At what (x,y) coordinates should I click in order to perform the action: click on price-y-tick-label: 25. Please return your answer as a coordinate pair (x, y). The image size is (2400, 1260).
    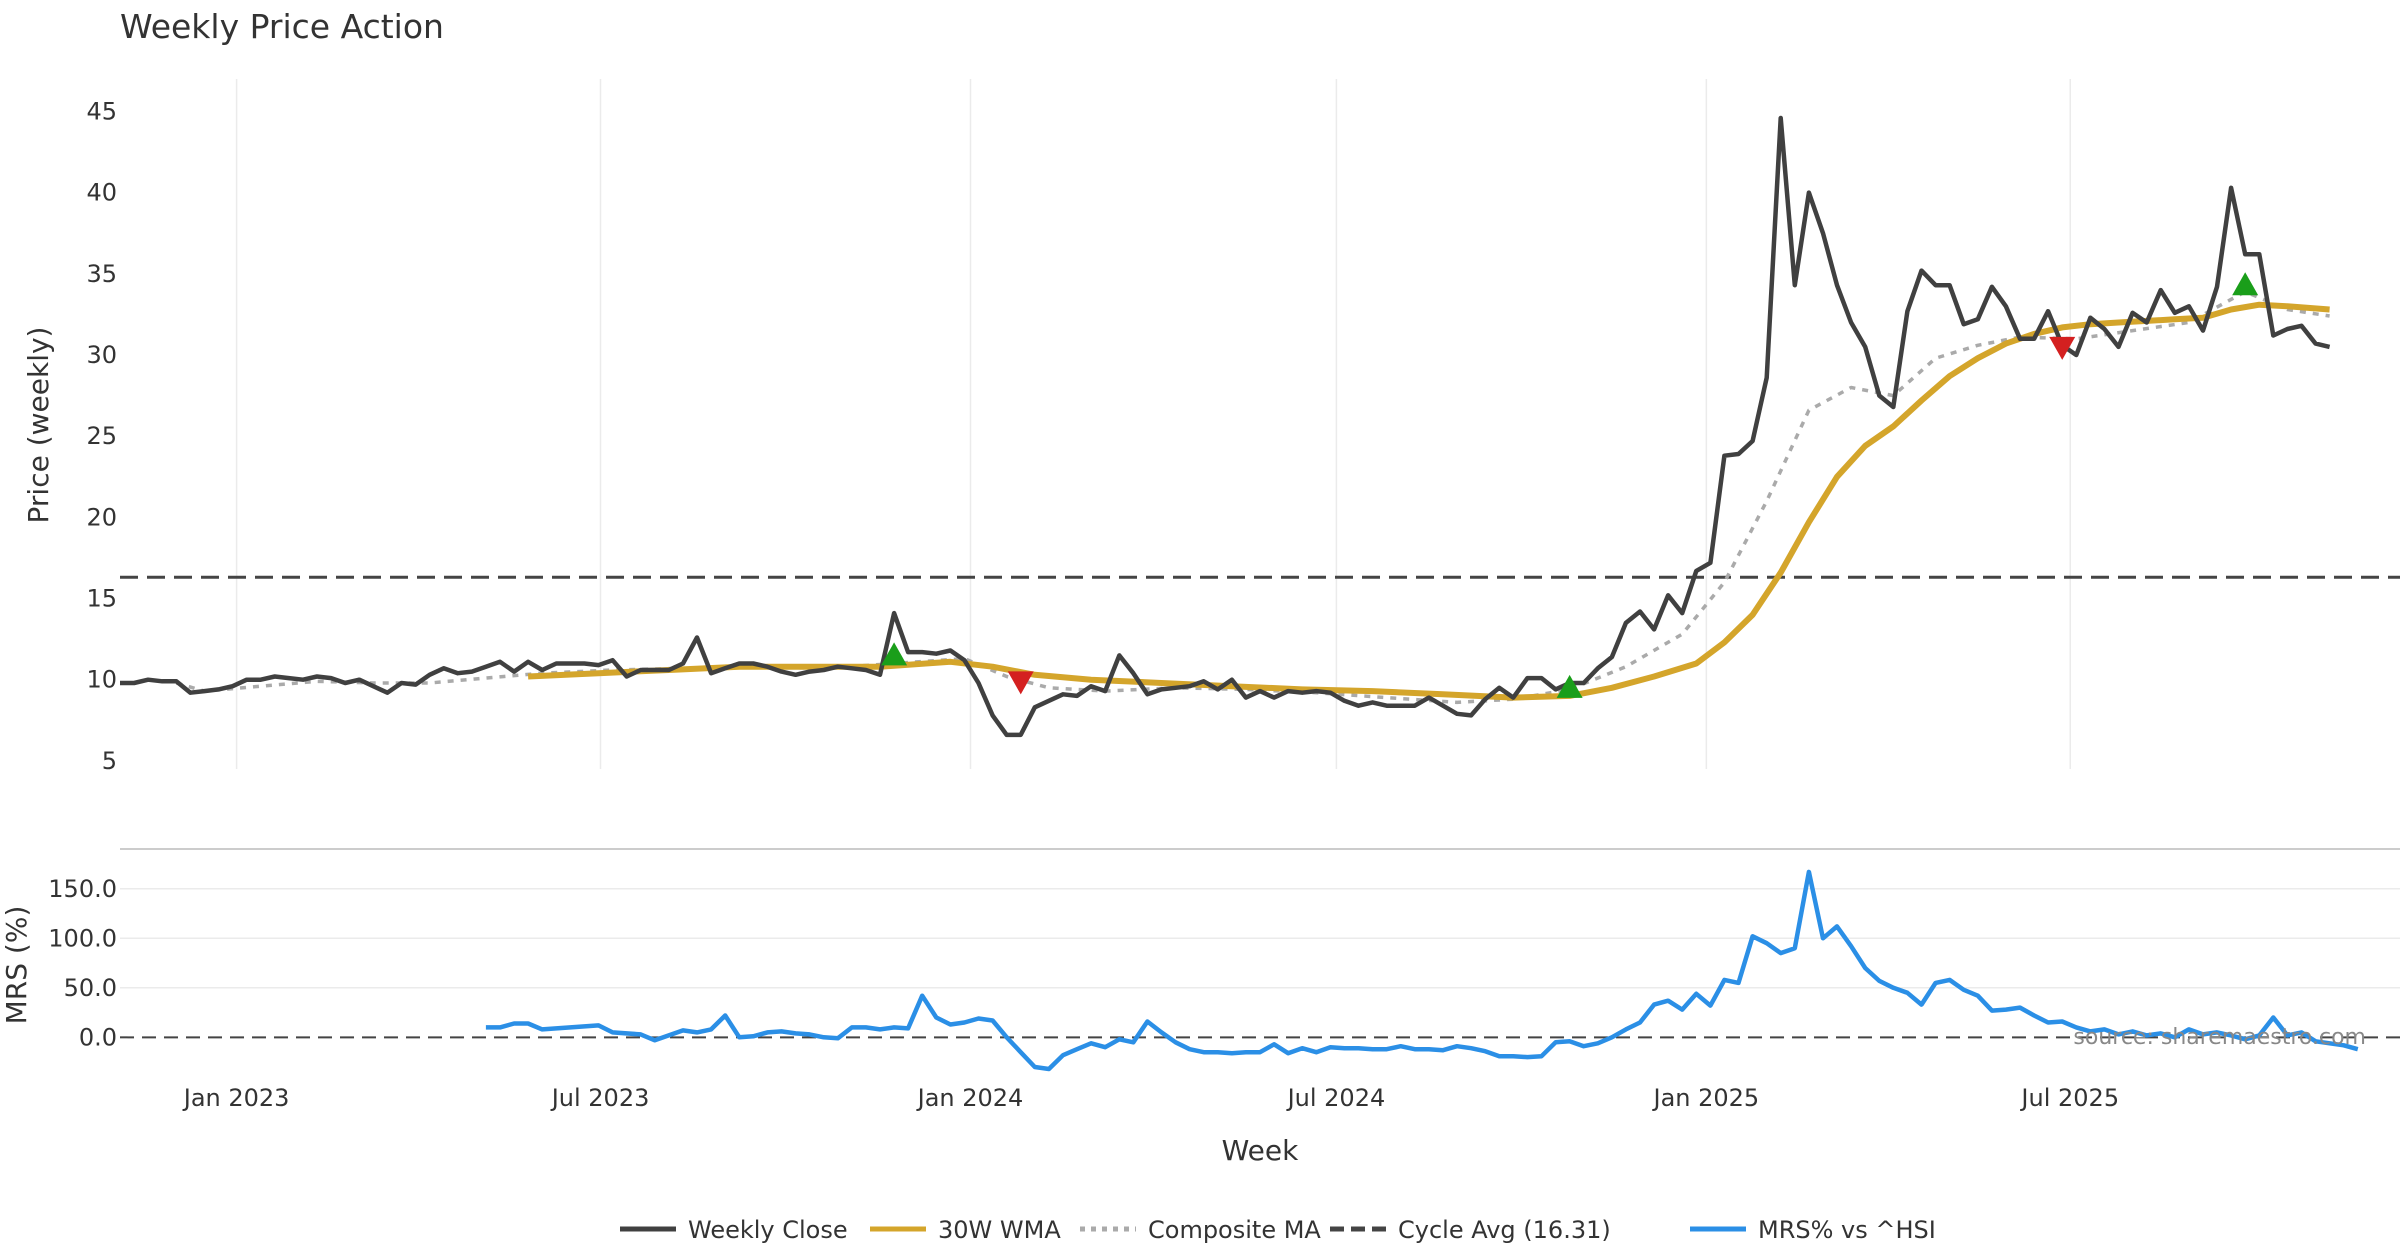
    Looking at the image, I should click on (101, 436).